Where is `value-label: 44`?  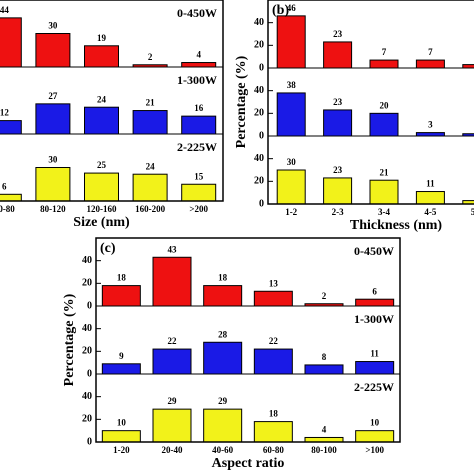
value-label: 44 is located at coordinates (4, 10).